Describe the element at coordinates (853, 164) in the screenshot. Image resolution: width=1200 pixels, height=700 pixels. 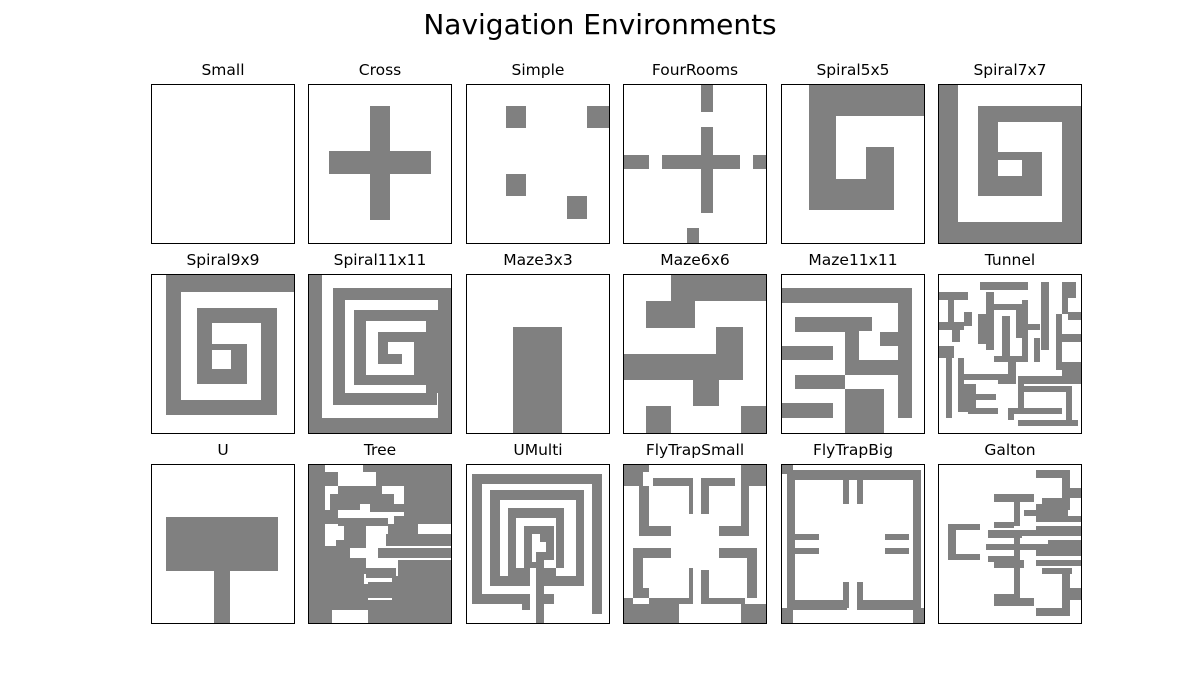
I see `env-map-spiral5x5` at that location.